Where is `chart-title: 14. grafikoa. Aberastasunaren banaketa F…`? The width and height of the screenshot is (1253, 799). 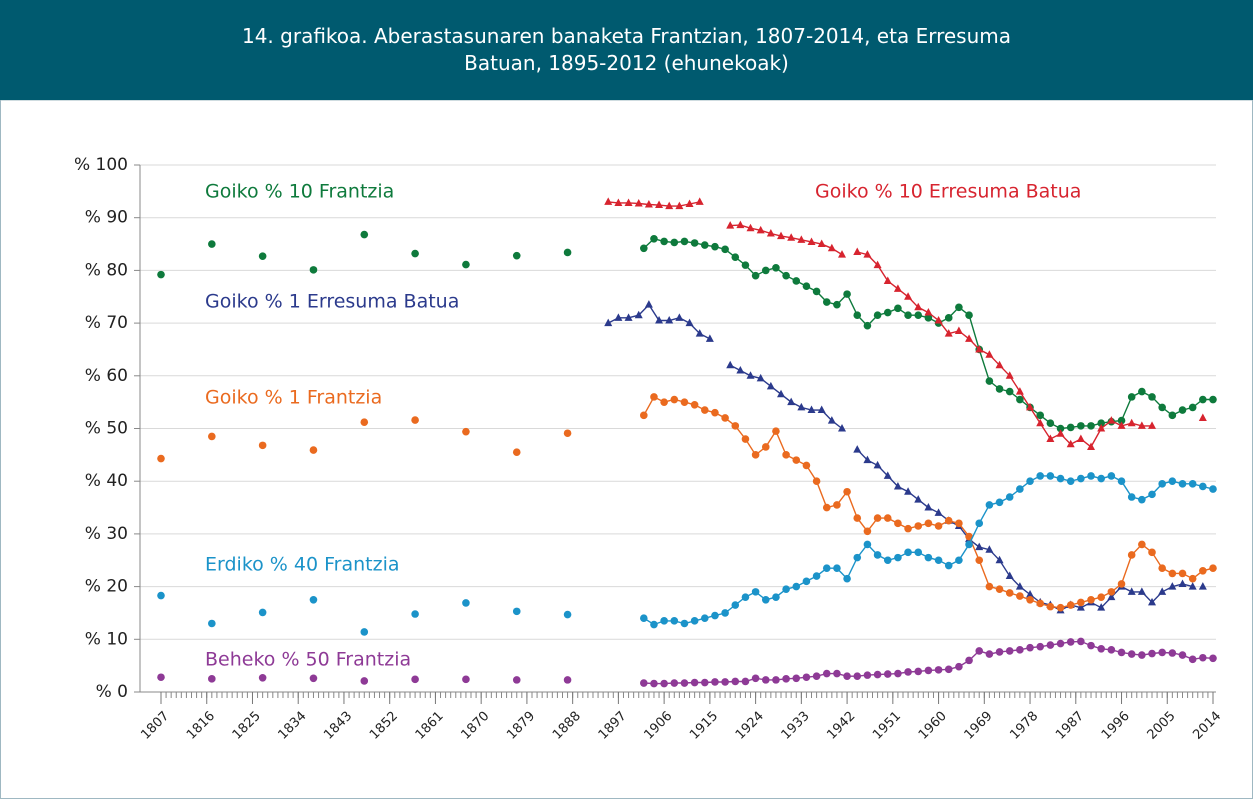 chart-title: 14. grafikoa. Aberastasunaren banaketa F… is located at coordinates (626, 50).